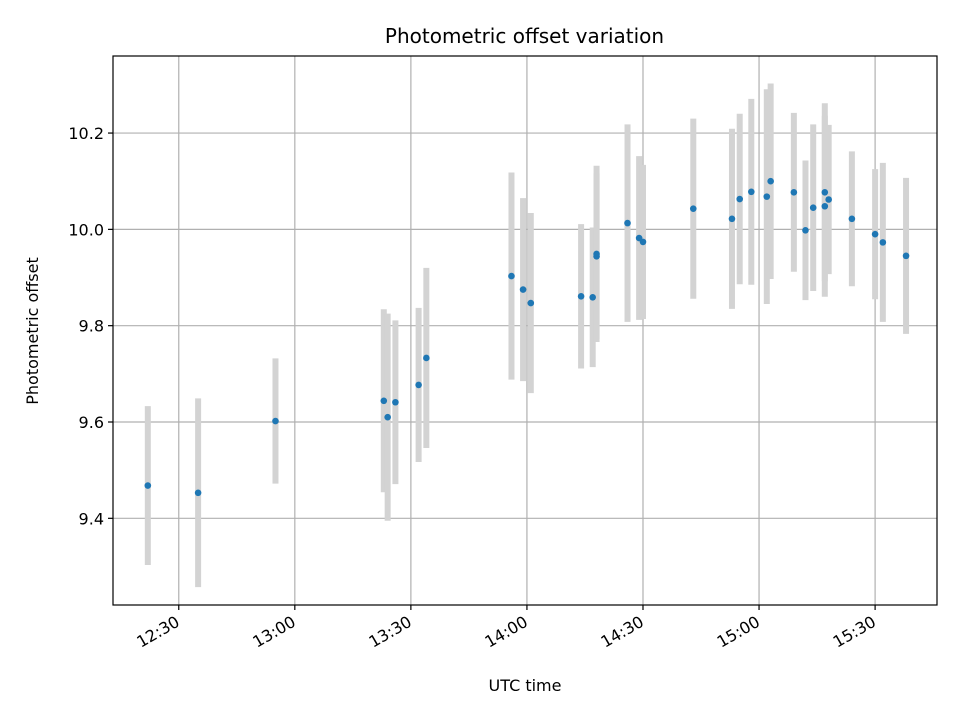 This screenshot has height=720, width=960. What do you see at coordinates (86, 229) in the screenshot?
I see `y-tick-label: 10.0` at bounding box center [86, 229].